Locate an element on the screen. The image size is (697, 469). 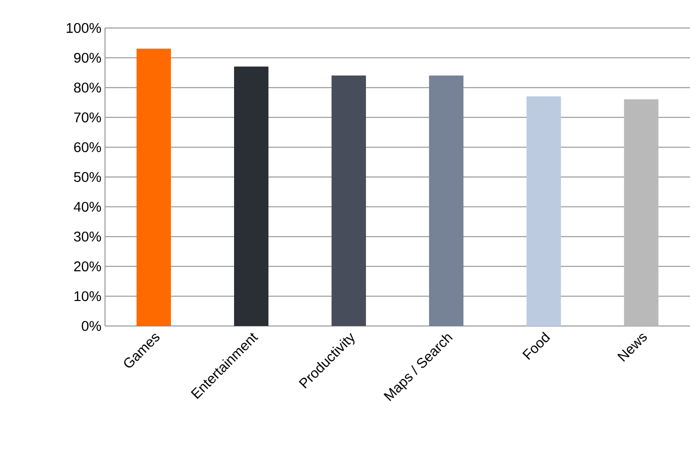
y-tick-label: 60% is located at coordinates (87, 147).